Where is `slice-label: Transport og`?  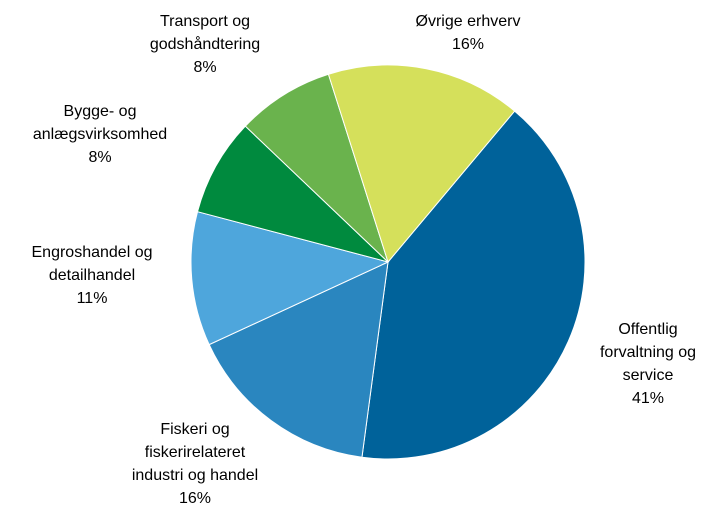 slice-label: Transport og is located at coordinates (205, 21).